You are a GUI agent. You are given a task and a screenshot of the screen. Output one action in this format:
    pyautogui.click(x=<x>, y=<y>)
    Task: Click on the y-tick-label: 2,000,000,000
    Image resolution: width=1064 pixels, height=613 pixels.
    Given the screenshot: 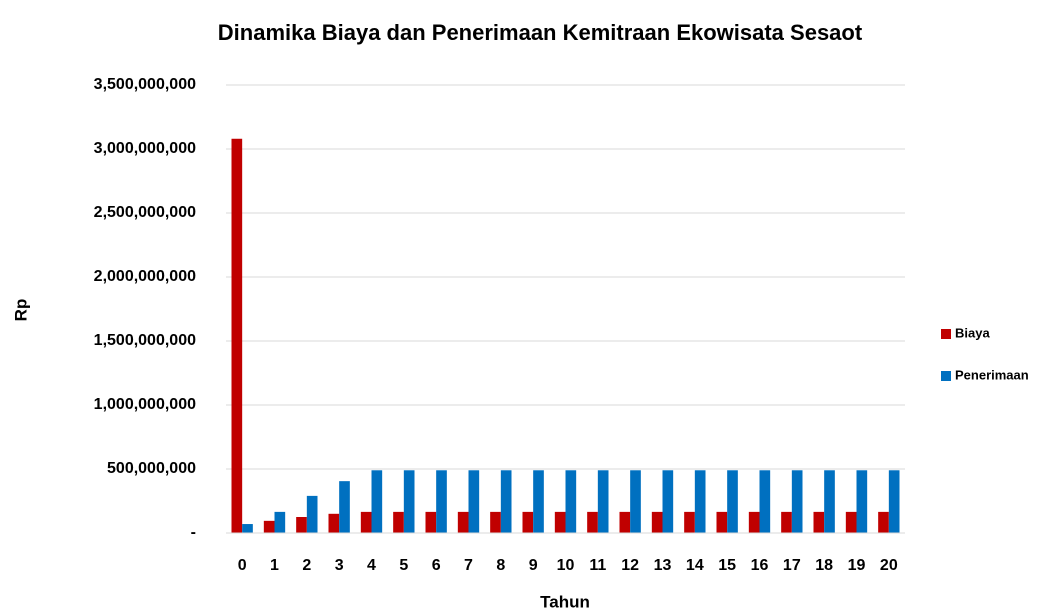 What is the action you would take?
    pyautogui.click(x=145, y=276)
    